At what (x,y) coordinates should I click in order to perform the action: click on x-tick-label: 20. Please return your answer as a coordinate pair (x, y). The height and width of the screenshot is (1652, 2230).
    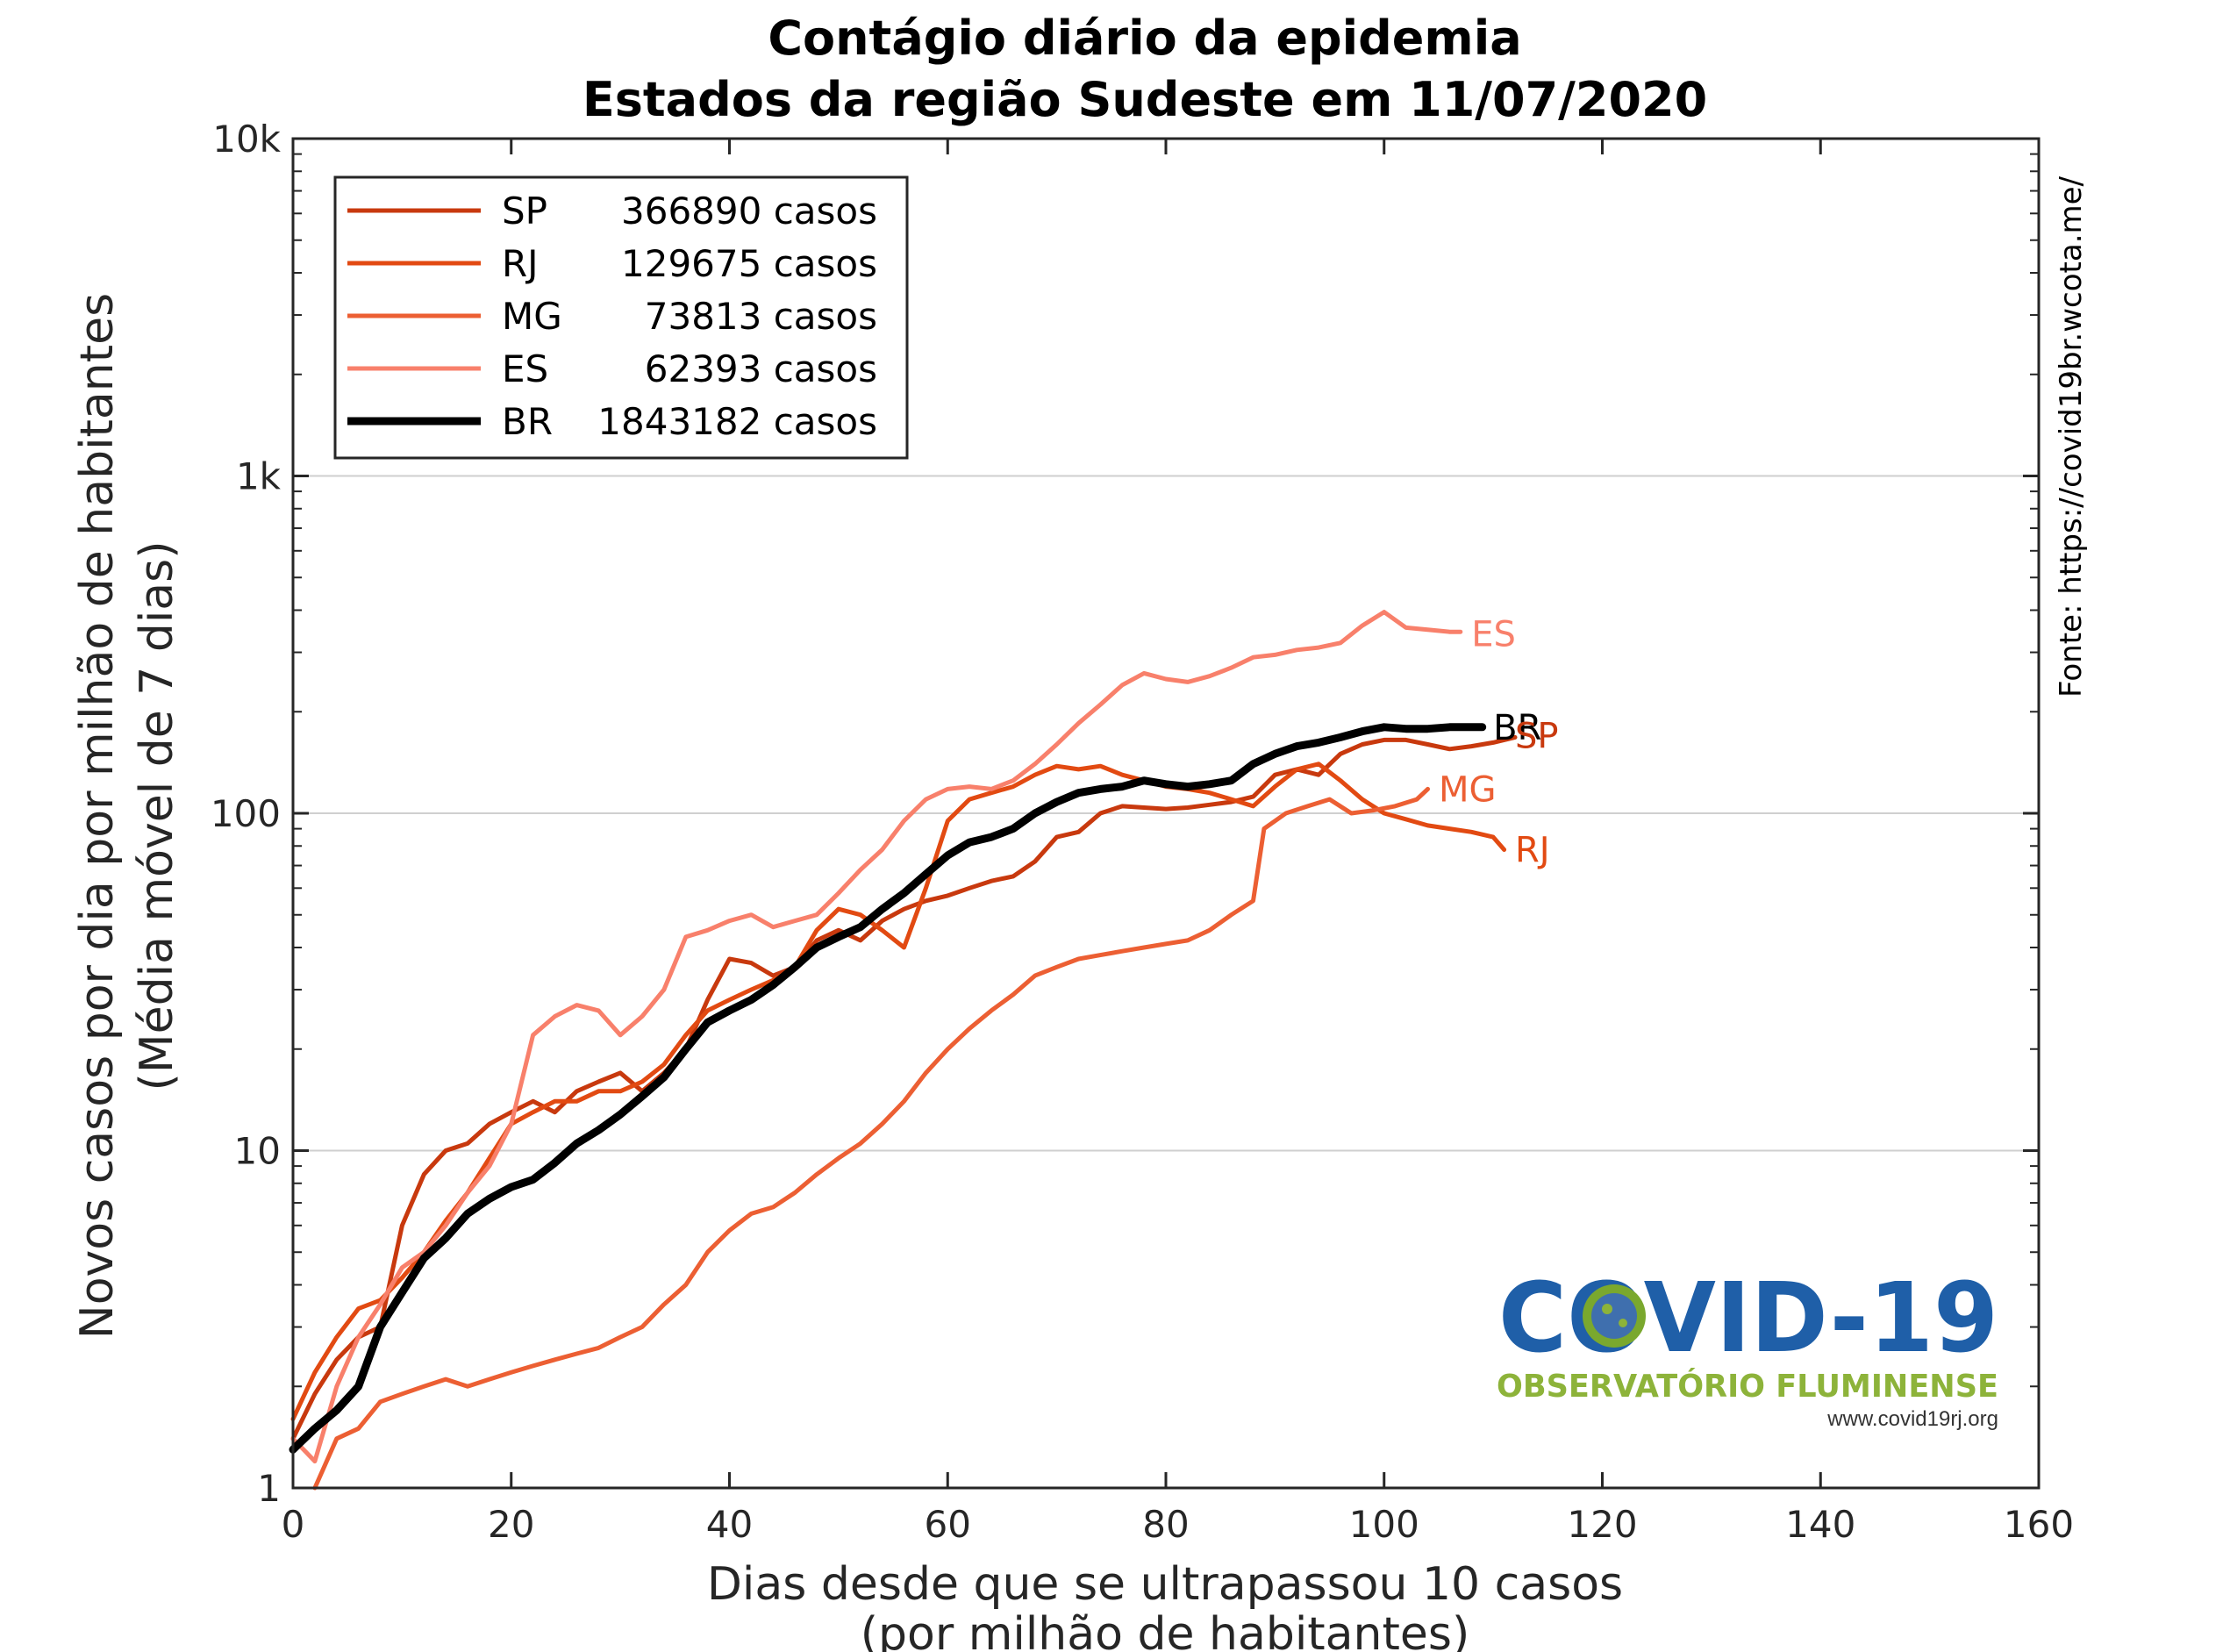
    Looking at the image, I should click on (511, 1525).